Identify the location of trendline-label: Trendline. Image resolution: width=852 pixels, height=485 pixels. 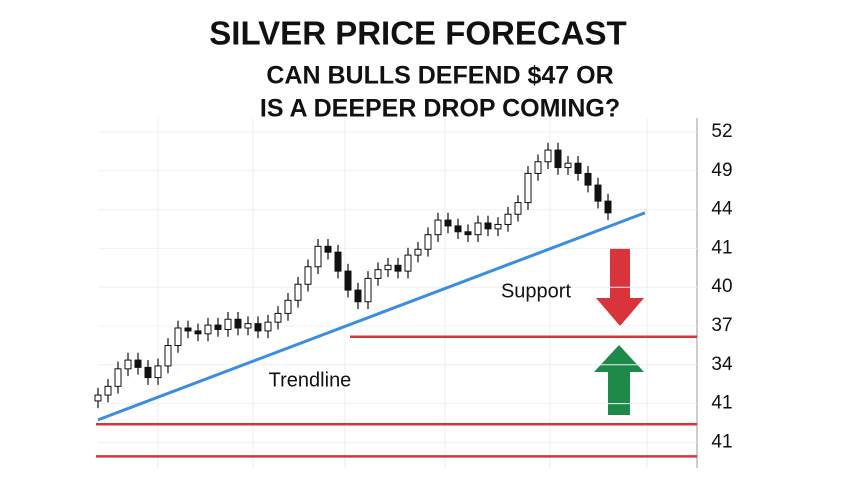
(310, 380).